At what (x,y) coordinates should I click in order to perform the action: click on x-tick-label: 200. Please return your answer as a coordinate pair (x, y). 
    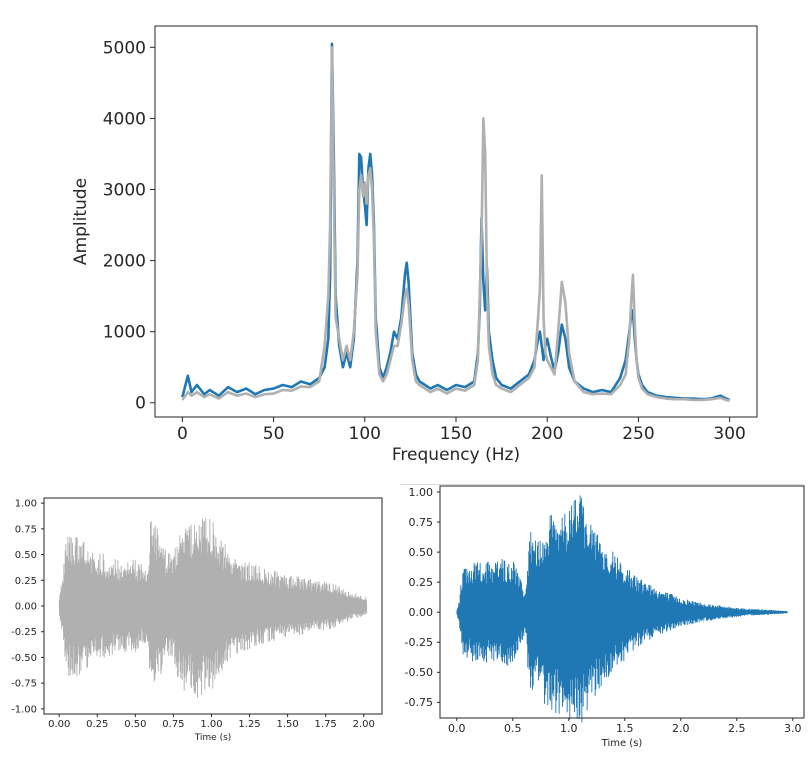
    Looking at the image, I should click on (547, 434).